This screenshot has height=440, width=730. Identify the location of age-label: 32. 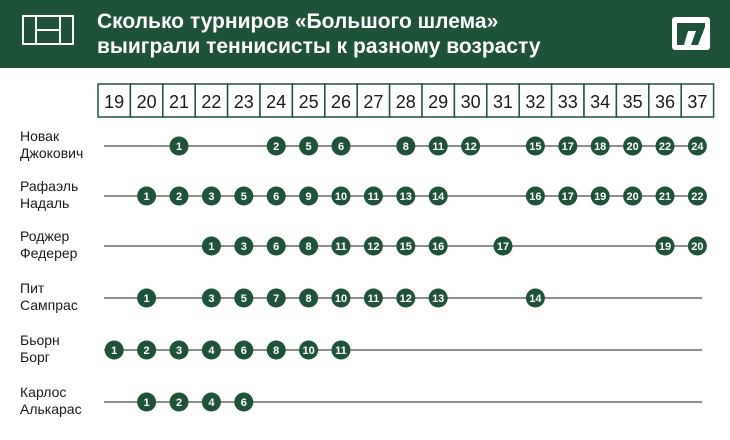
(535, 102).